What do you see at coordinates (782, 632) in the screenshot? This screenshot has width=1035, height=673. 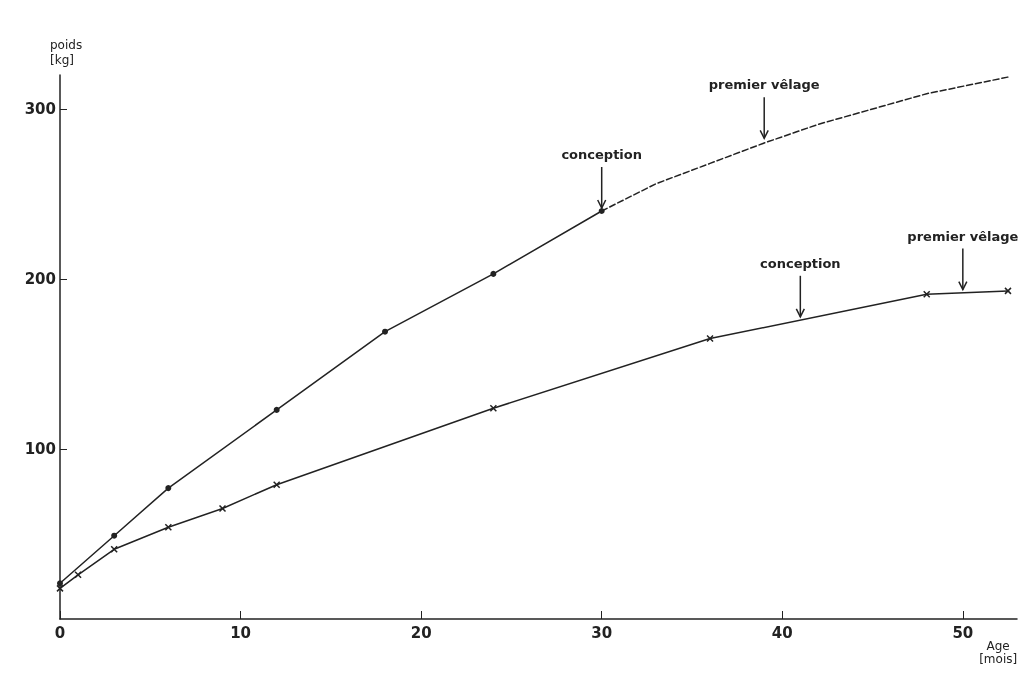 I see `x-tick-label: 40` at bounding box center [782, 632].